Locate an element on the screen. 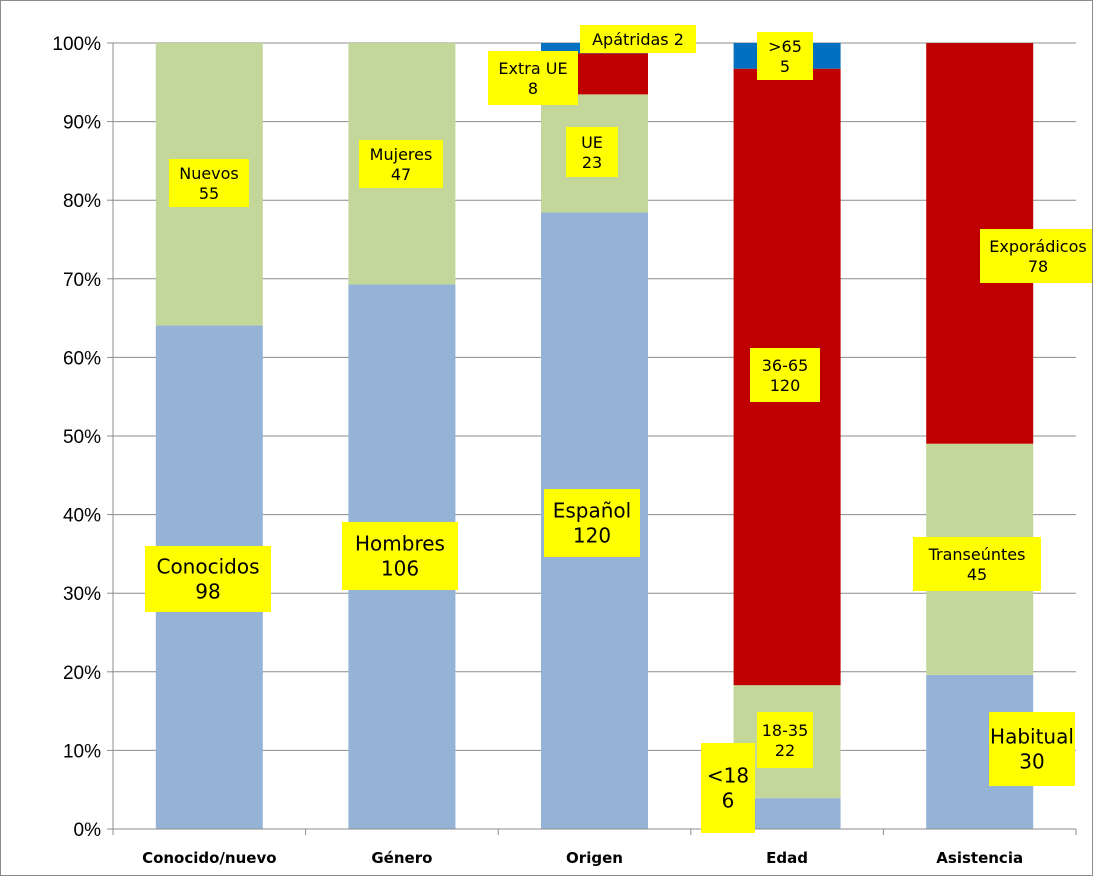 Image resolution: width=1093 pixels, height=876 pixels. y-tick-label: 80% is located at coordinates (82, 201).